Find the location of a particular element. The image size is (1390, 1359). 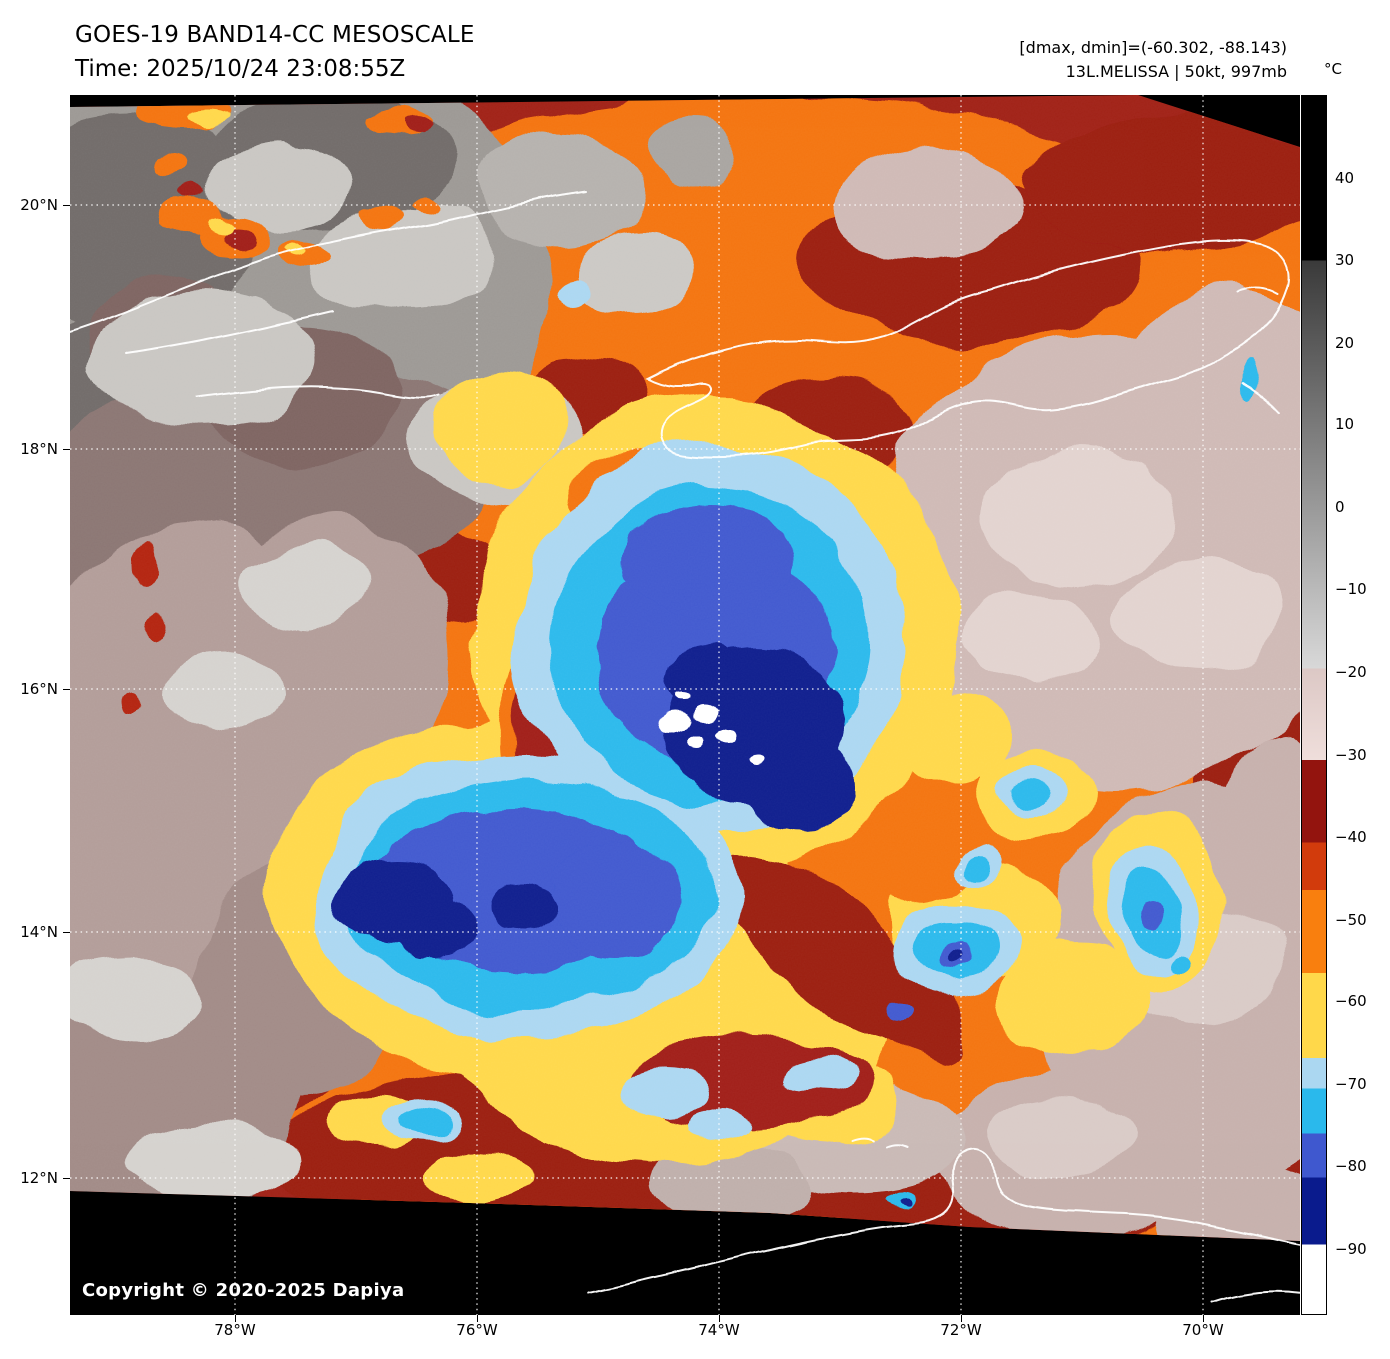

colorbar-tick-label: 20 is located at coordinates (1345, 342).